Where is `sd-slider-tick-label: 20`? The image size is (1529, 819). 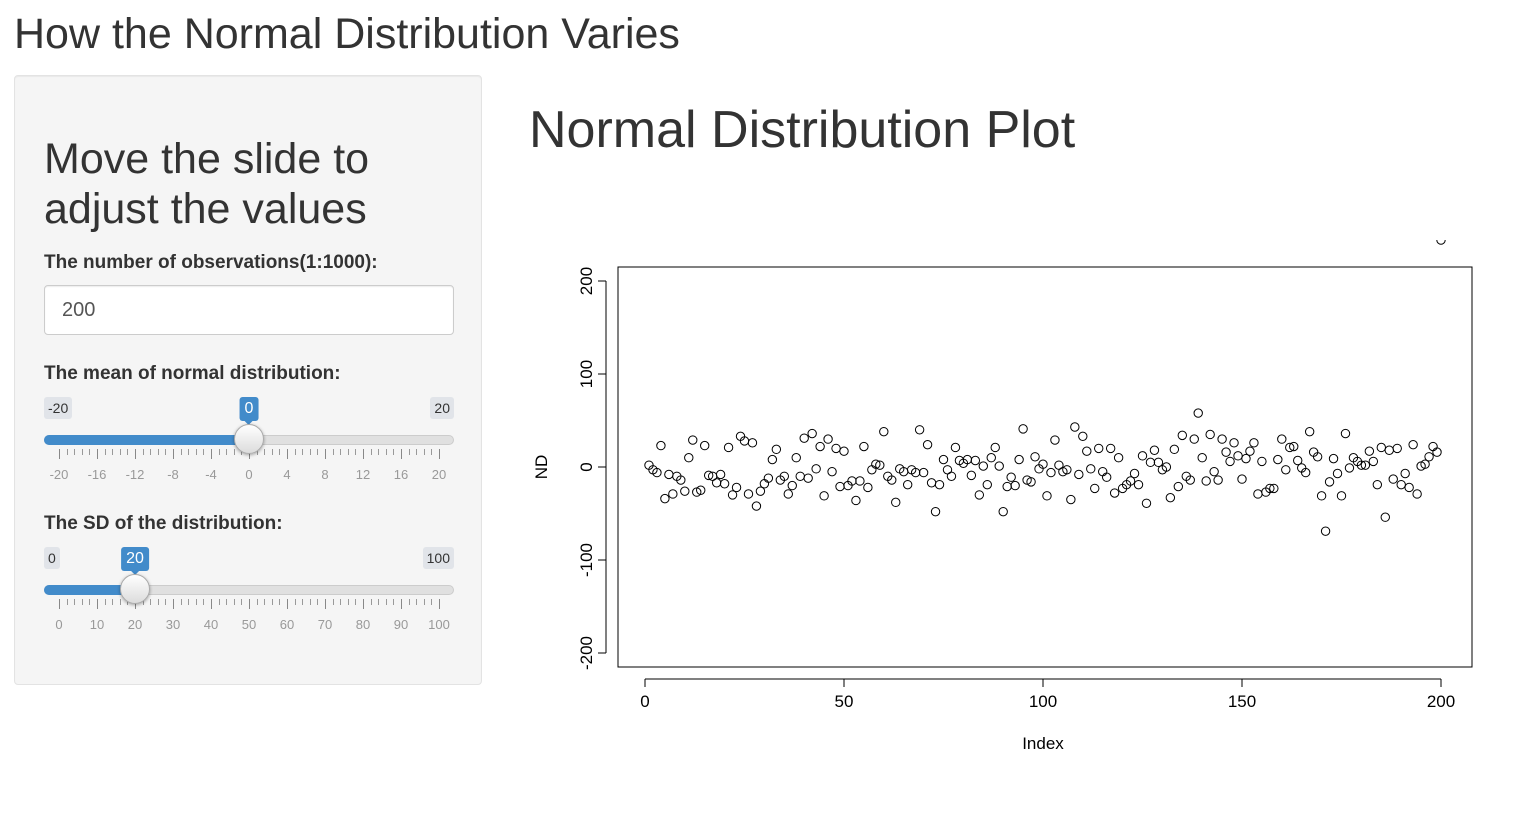
sd-slider-tick-label: 20 is located at coordinates (135, 624).